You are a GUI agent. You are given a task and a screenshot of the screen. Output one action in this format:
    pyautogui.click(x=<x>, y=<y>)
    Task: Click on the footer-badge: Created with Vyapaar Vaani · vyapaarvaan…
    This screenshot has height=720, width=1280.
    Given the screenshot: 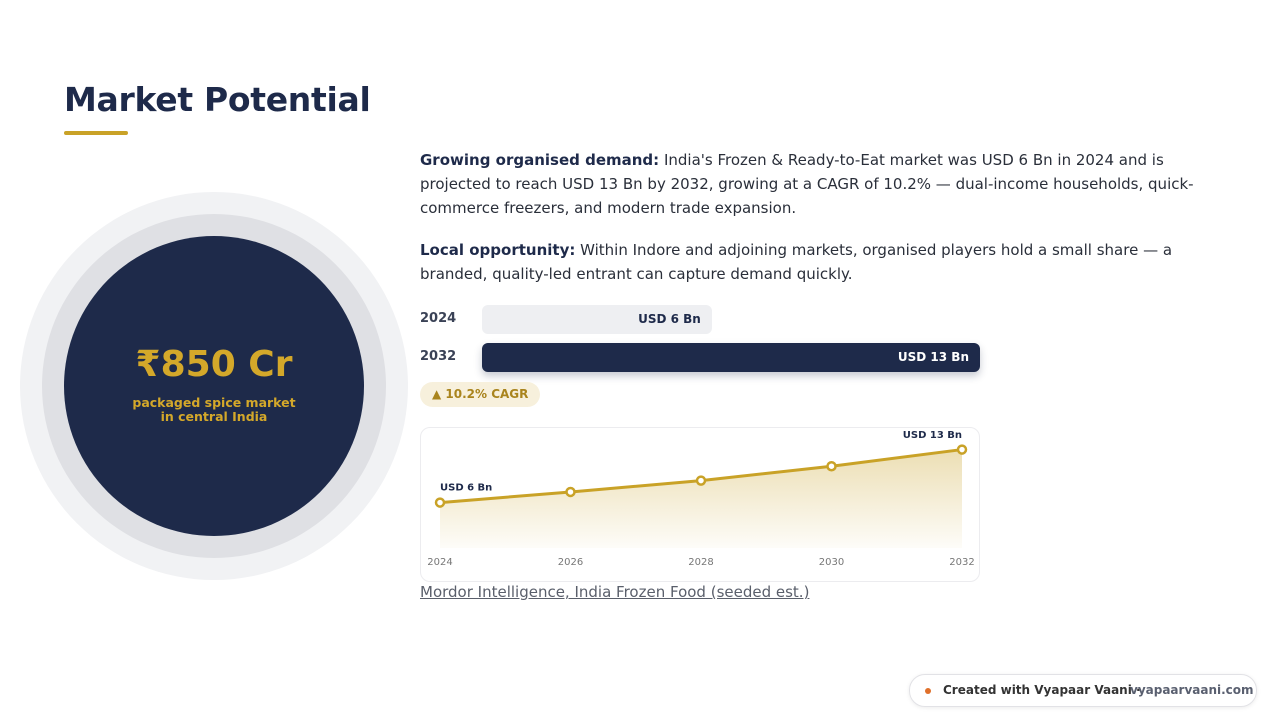 What is the action you would take?
    pyautogui.click(x=1083, y=690)
    